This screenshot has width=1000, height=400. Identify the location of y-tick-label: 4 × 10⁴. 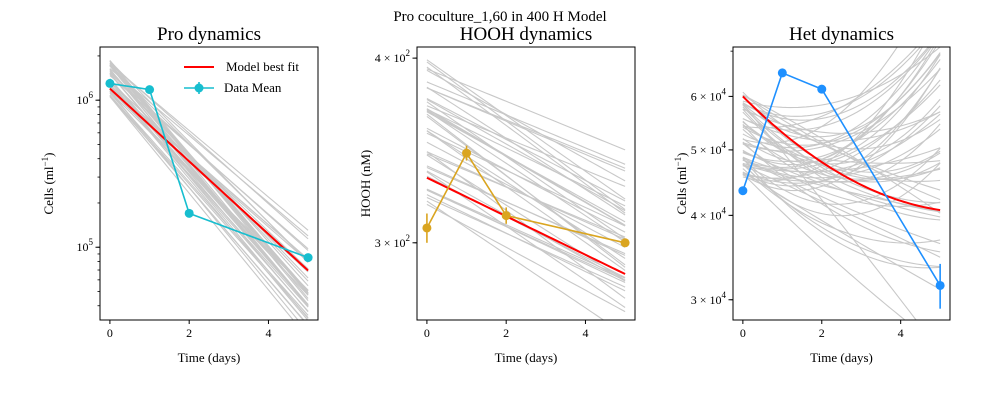
(709, 213).